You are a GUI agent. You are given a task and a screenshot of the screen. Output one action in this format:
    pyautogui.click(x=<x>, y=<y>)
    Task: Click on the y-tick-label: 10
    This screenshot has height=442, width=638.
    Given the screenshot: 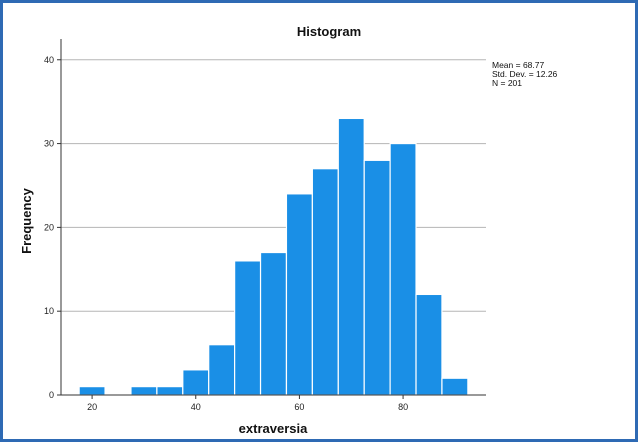 What is the action you would take?
    pyautogui.click(x=49, y=311)
    